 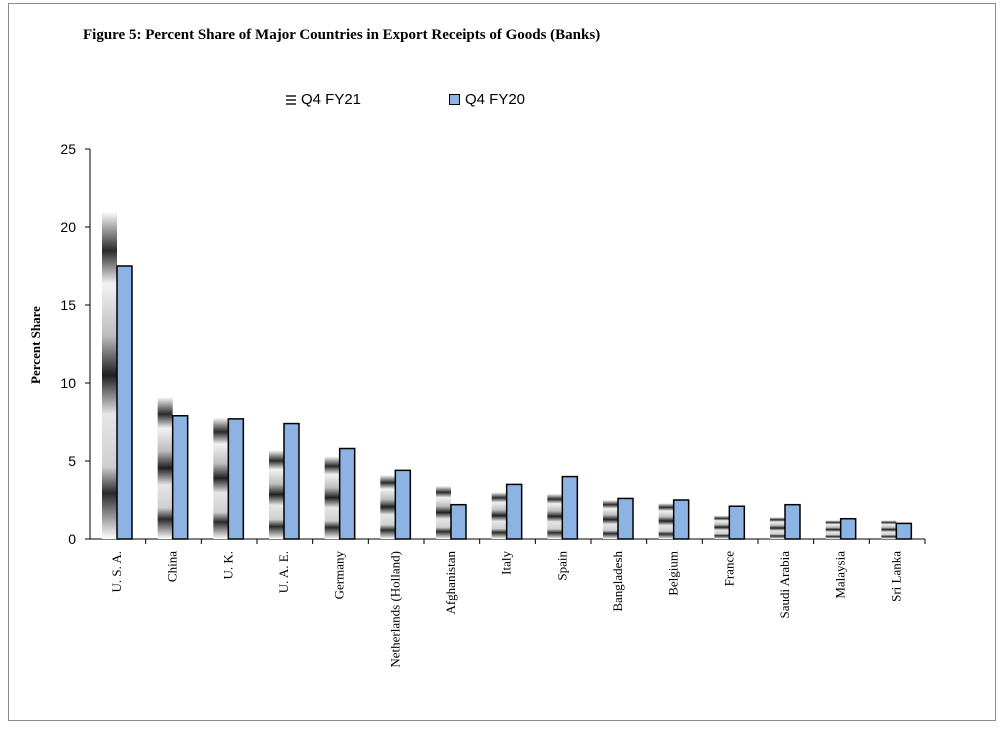 I want to click on x-tick-label: China, so click(x=172, y=566).